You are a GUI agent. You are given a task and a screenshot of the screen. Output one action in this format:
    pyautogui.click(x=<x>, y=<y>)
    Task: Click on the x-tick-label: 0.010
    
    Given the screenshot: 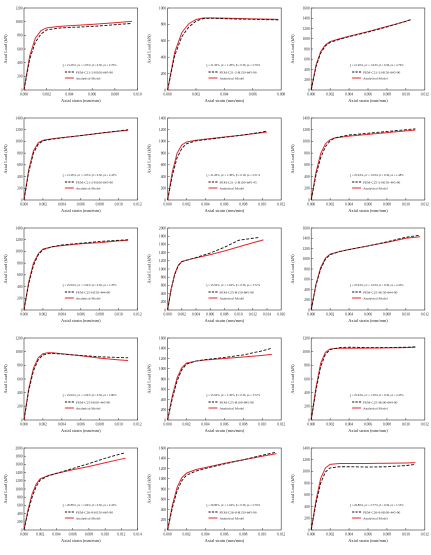 What is the action you would take?
    pyautogui.click(x=262, y=205)
    